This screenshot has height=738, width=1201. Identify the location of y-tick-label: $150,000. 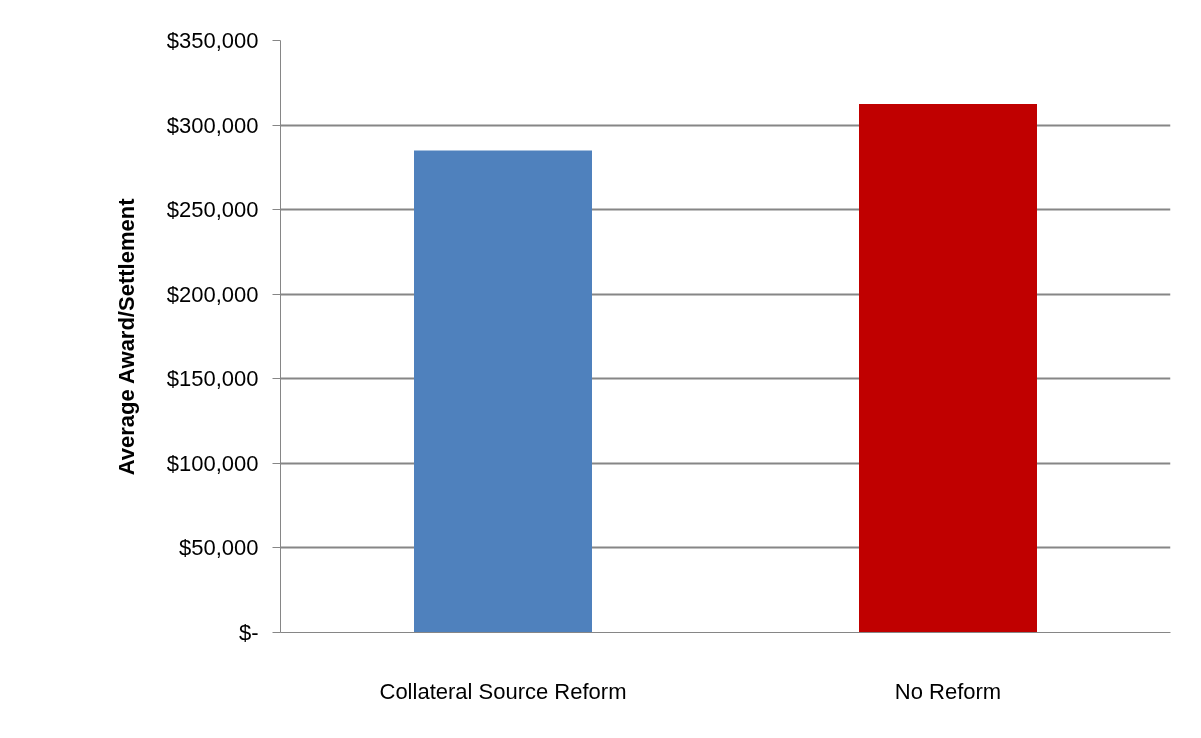
(212, 379).